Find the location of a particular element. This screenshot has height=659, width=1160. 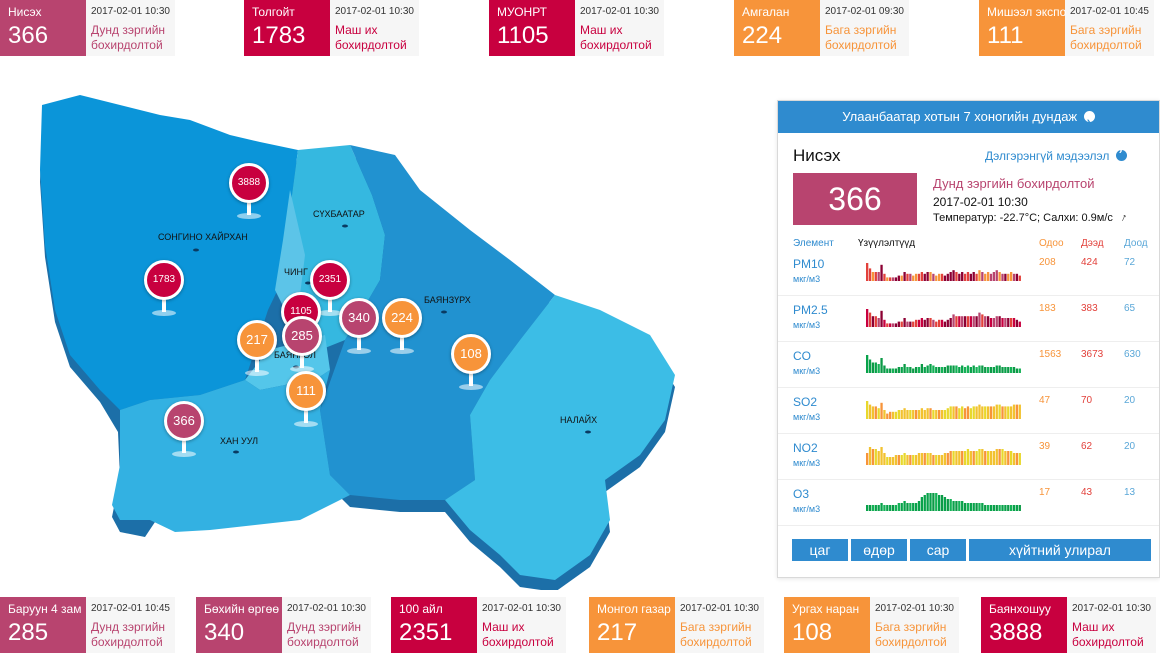

value-now: 183 is located at coordinates (1047, 308).